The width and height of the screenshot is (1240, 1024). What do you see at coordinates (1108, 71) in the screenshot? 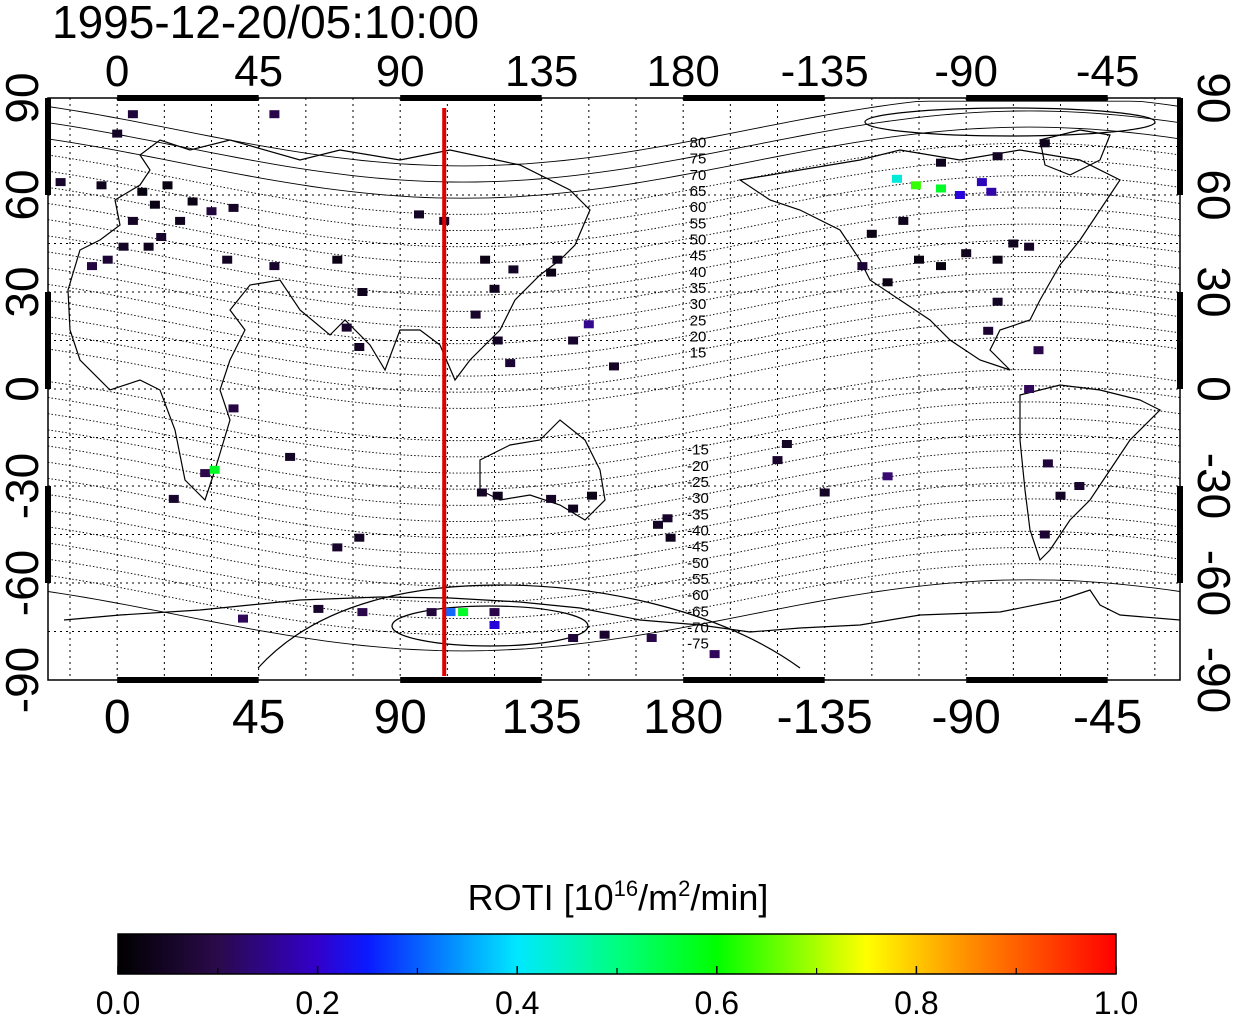
I see `top-lon-tick-label: -45` at bounding box center [1108, 71].